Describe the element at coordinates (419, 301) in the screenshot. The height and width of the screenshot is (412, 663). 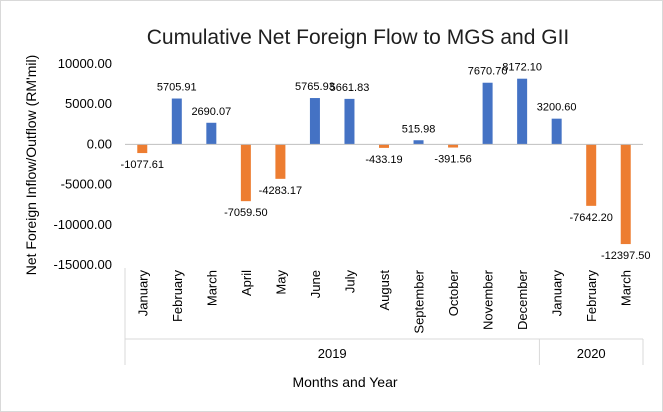
I see `category-label: September` at that location.